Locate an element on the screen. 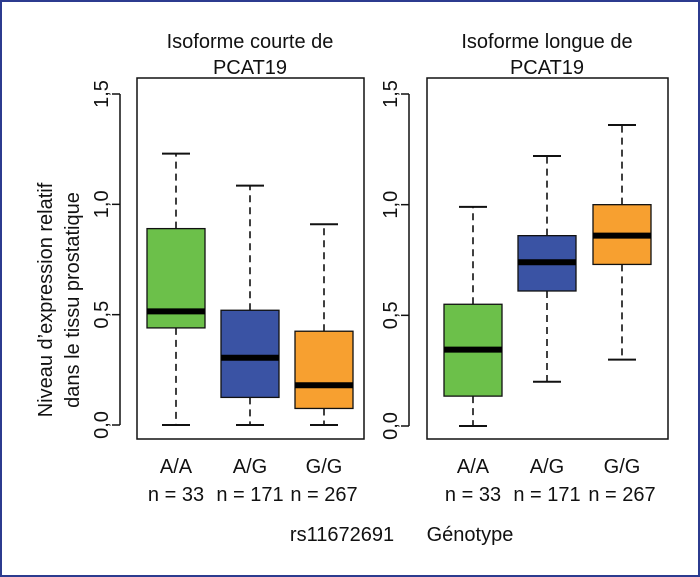  panel-short-y-tick-label: 0,0 is located at coordinates (102, 425).